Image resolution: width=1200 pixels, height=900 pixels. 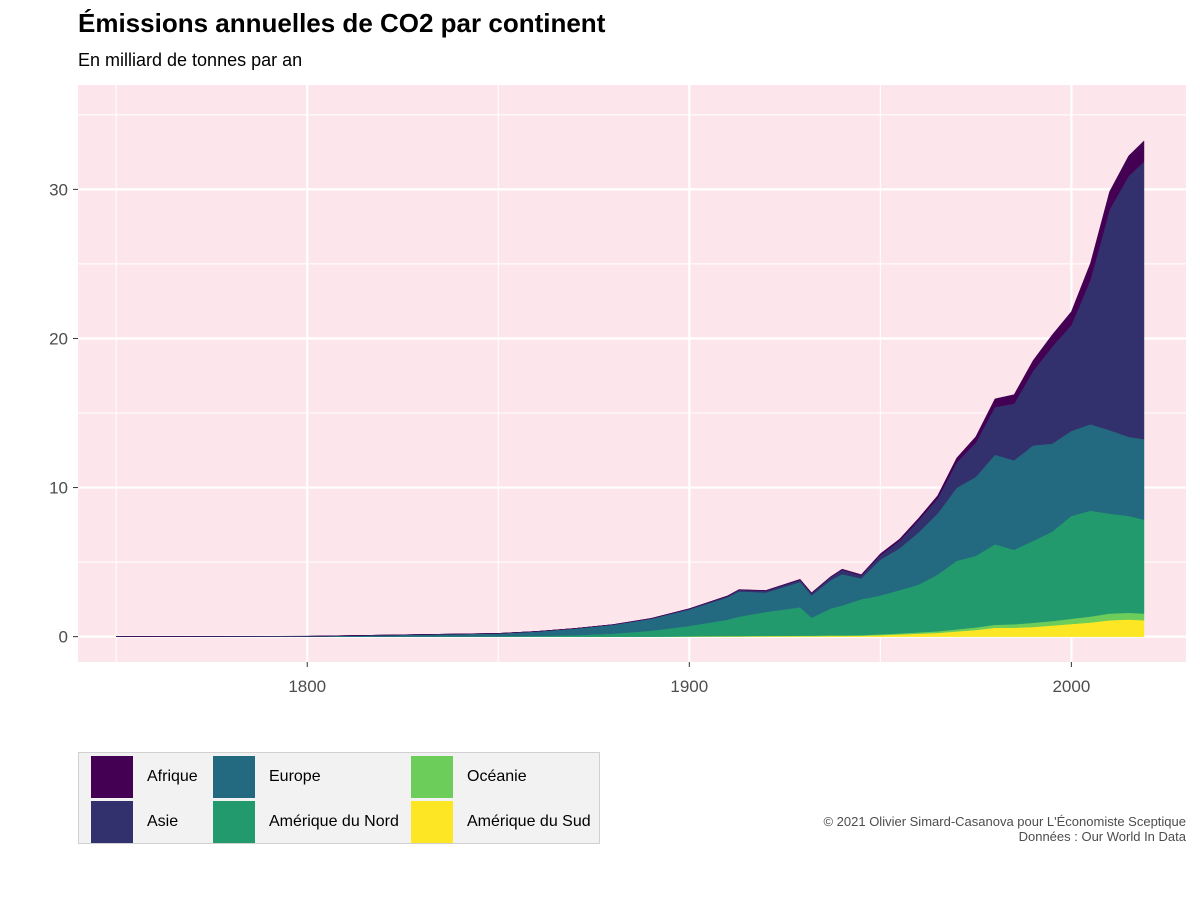 What do you see at coordinates (267, 777) in the screenshot?
I see `legend-item: Europe` at bounding box center [267, 777].